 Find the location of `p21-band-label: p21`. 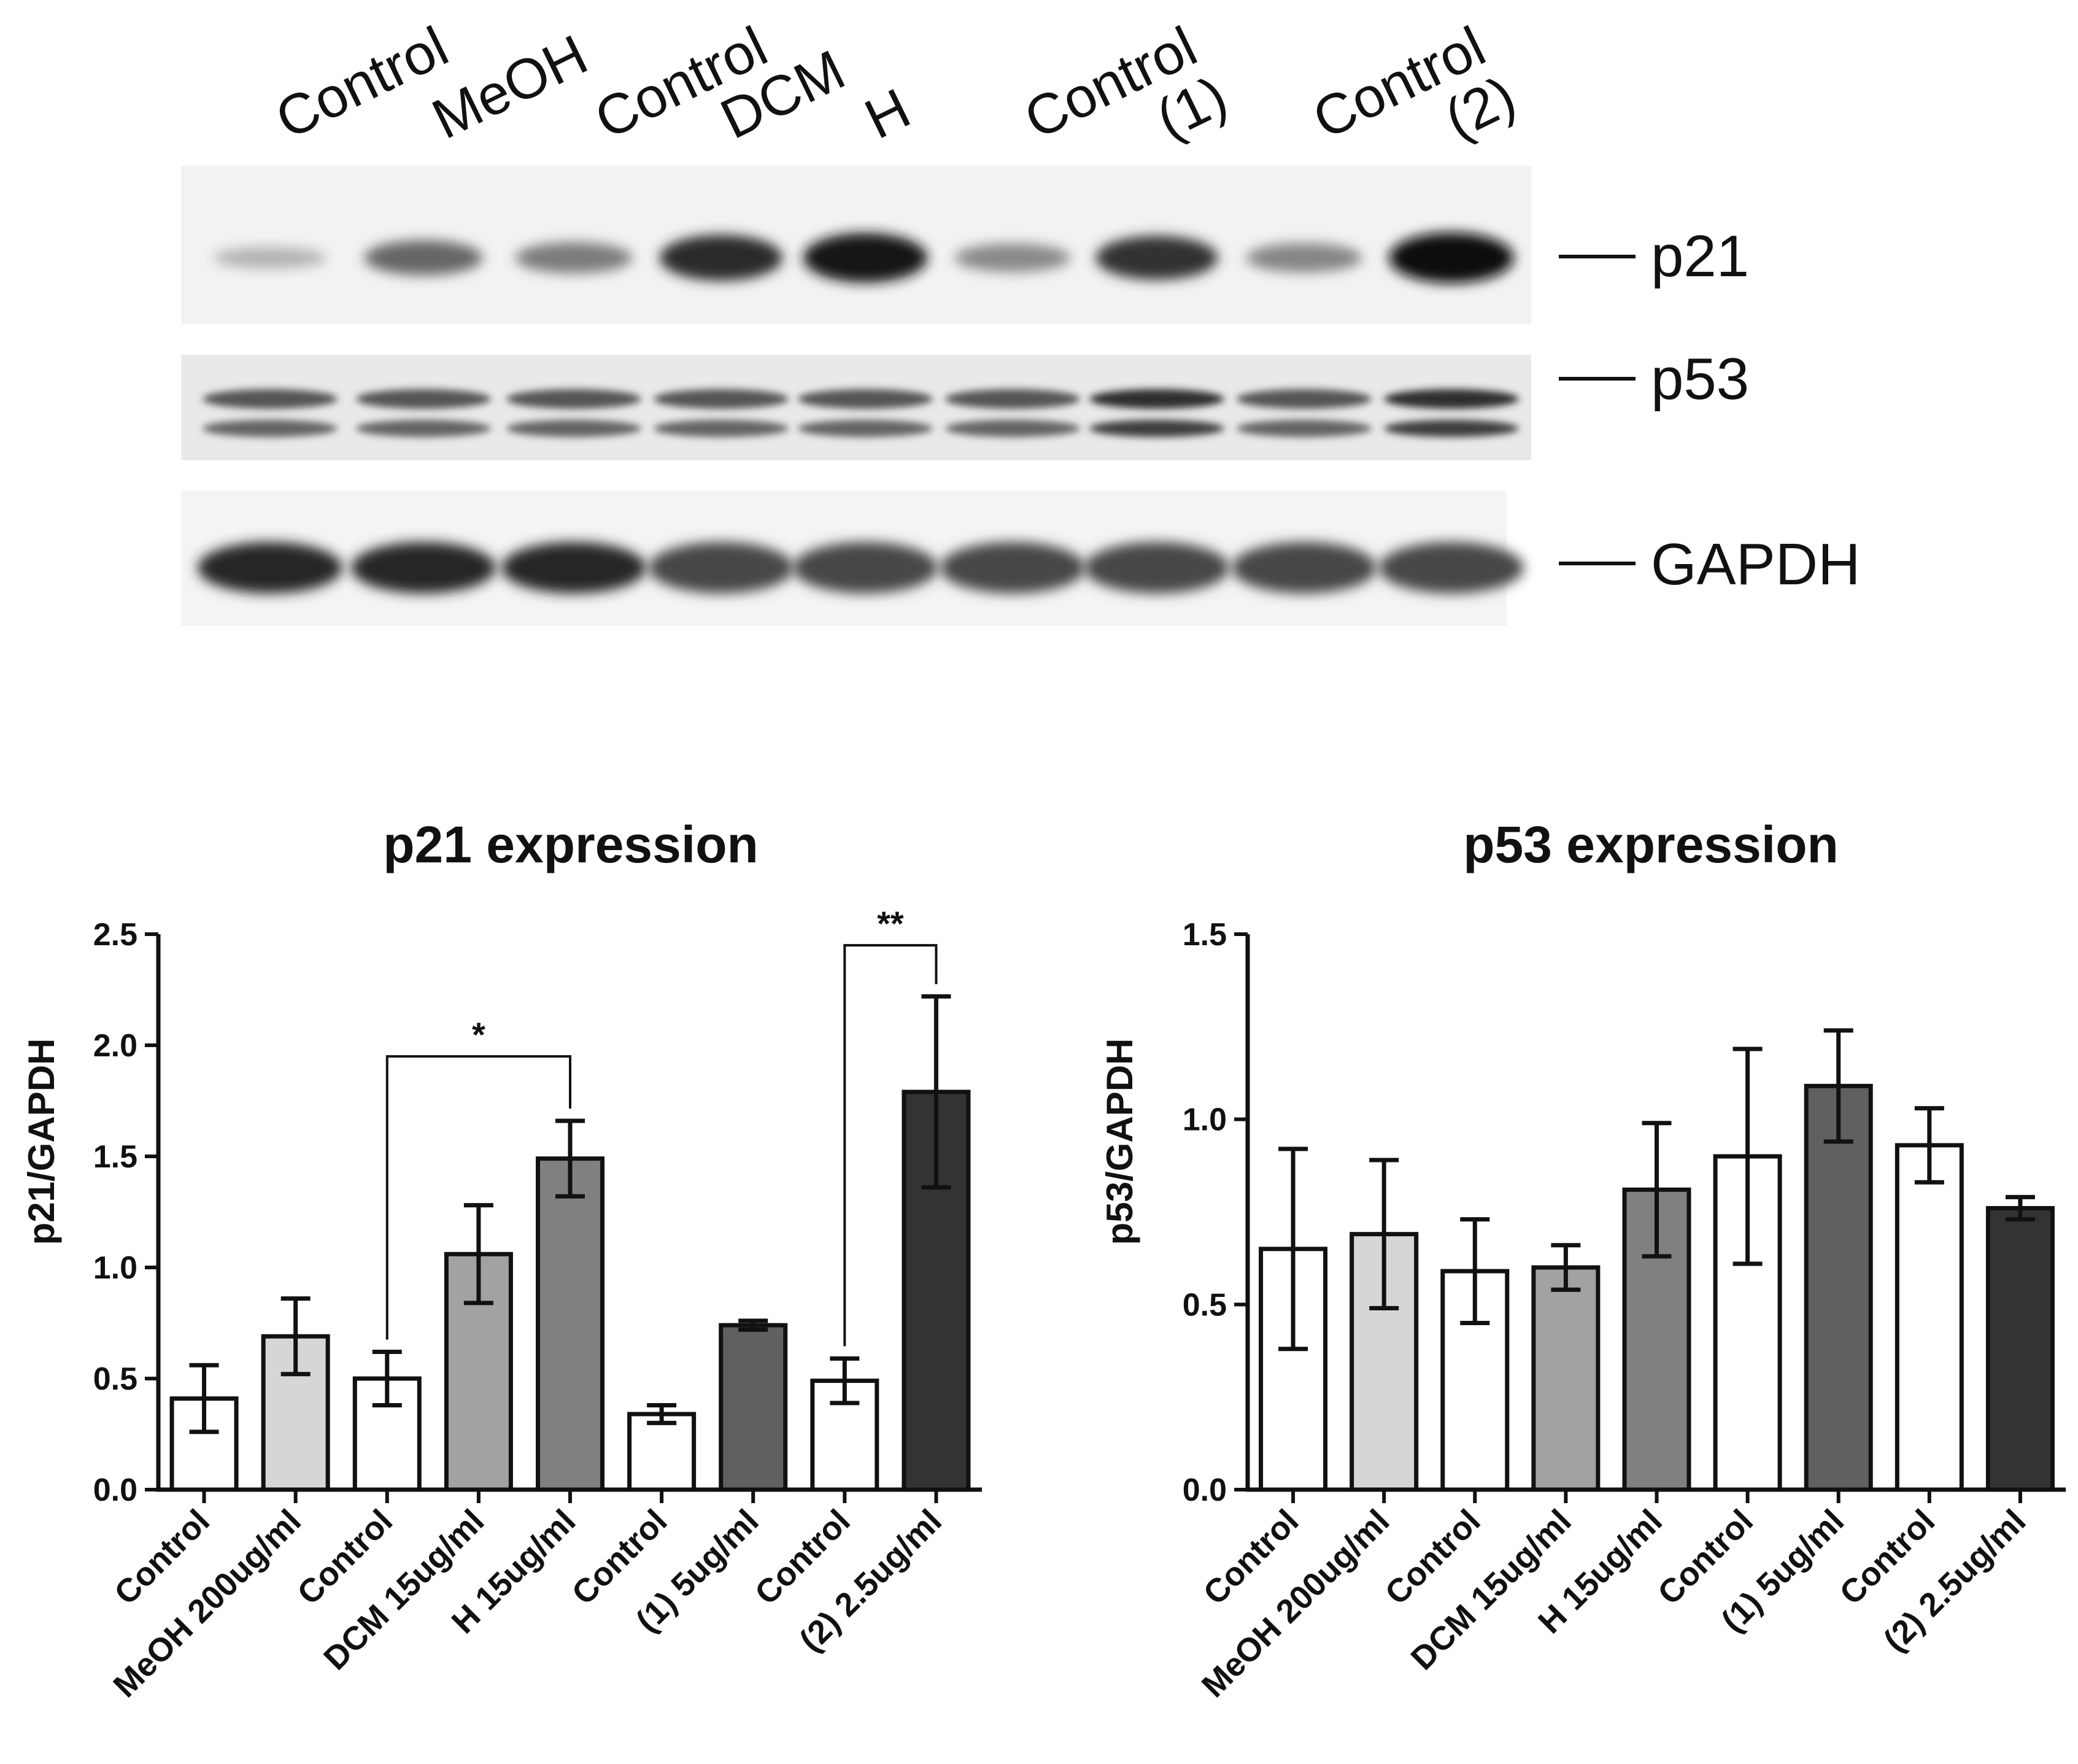

p21-band-label: p21 is located at coordinates (1700, 256).